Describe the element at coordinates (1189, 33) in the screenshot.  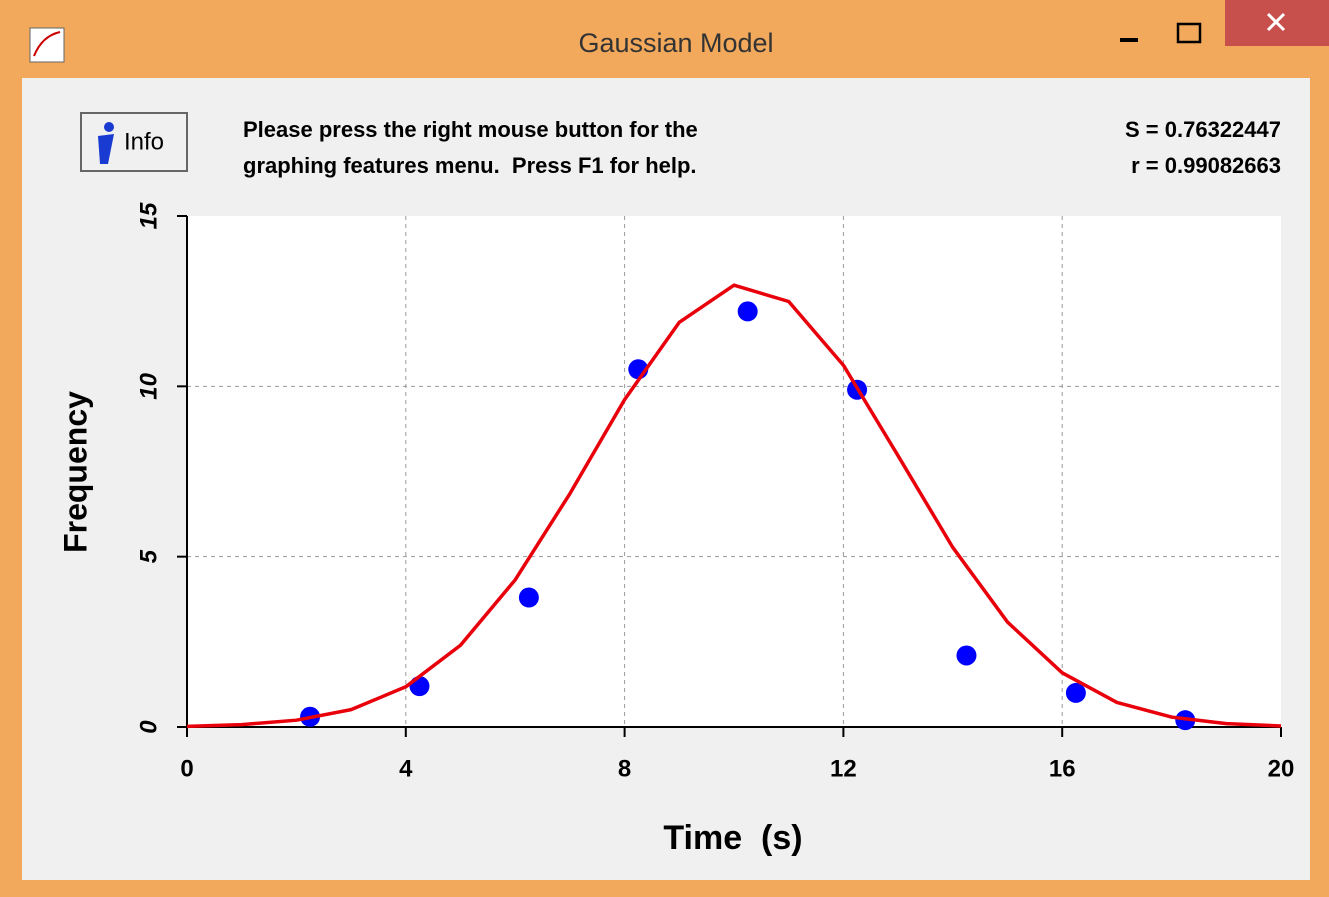
I see `maximize-button` at that location.